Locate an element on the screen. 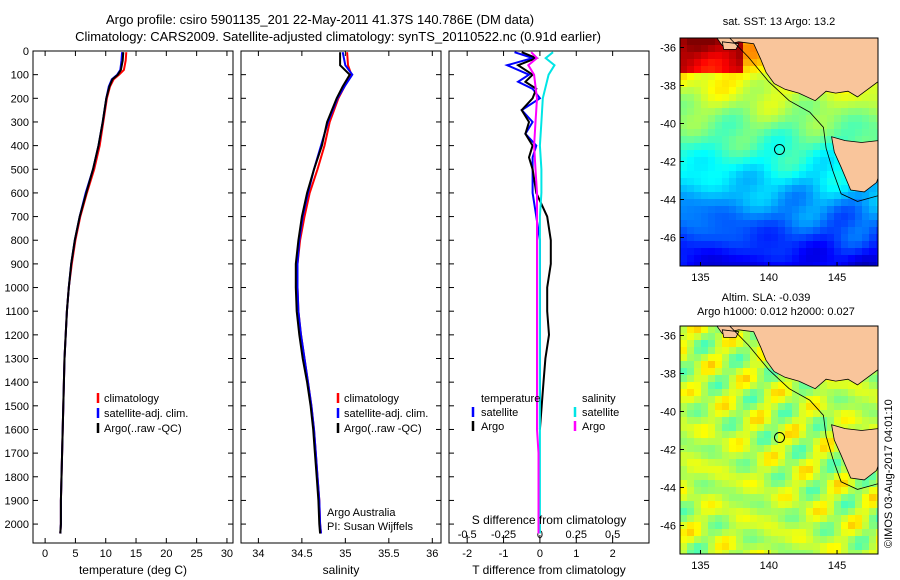 The image size is (900, 580). land-polygon is located at coordinates (797, 70).